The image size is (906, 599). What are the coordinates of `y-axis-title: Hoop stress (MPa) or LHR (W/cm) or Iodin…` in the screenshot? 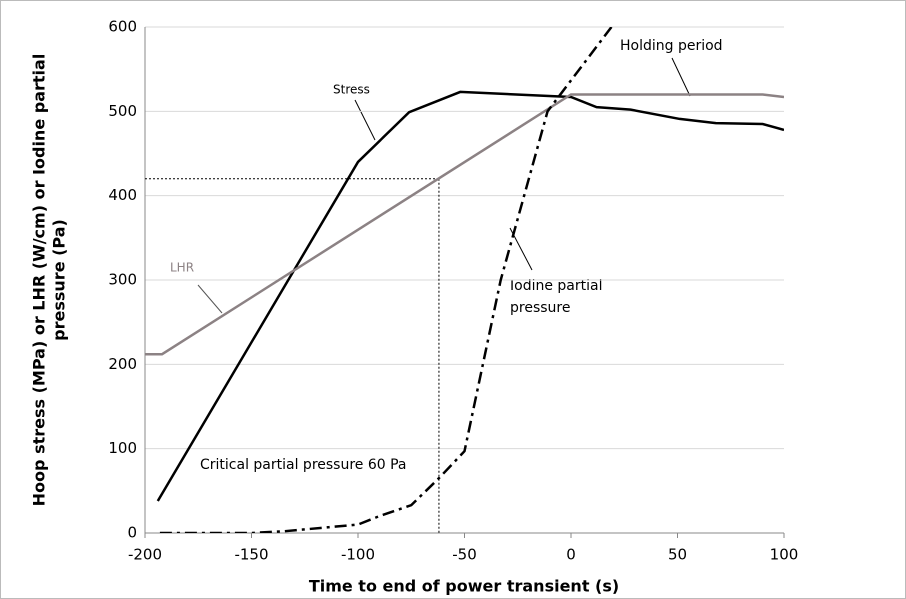 It's located at (49, 280).